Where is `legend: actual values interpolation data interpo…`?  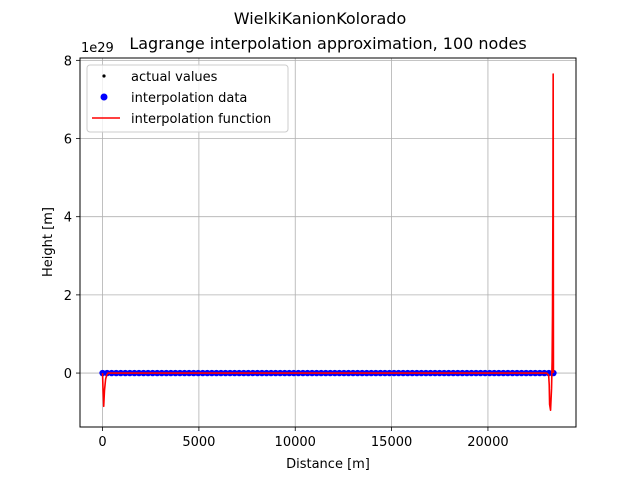
legend: actual values interpolation data interpo… is located at coordinates (187, 98).